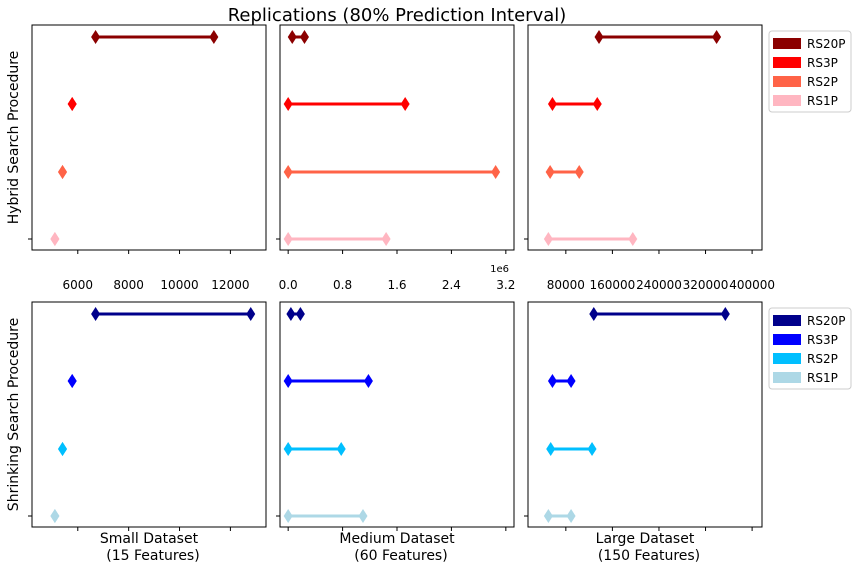 Image resolution: width=856 pixels, height=568 pixels. What do you see at coordinates (451, 285) in the screenshot?
I see `x-tick-label: 2.4` at bounding box center [451, 285].